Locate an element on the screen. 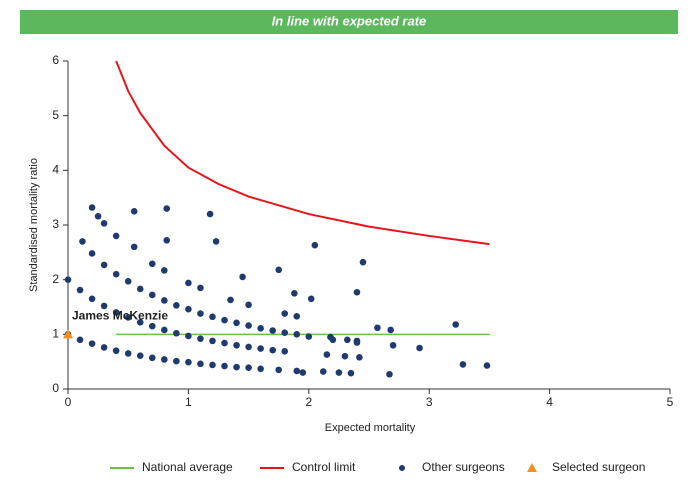  legend-label: Selected surgeon is located at coordinates (598, 467).